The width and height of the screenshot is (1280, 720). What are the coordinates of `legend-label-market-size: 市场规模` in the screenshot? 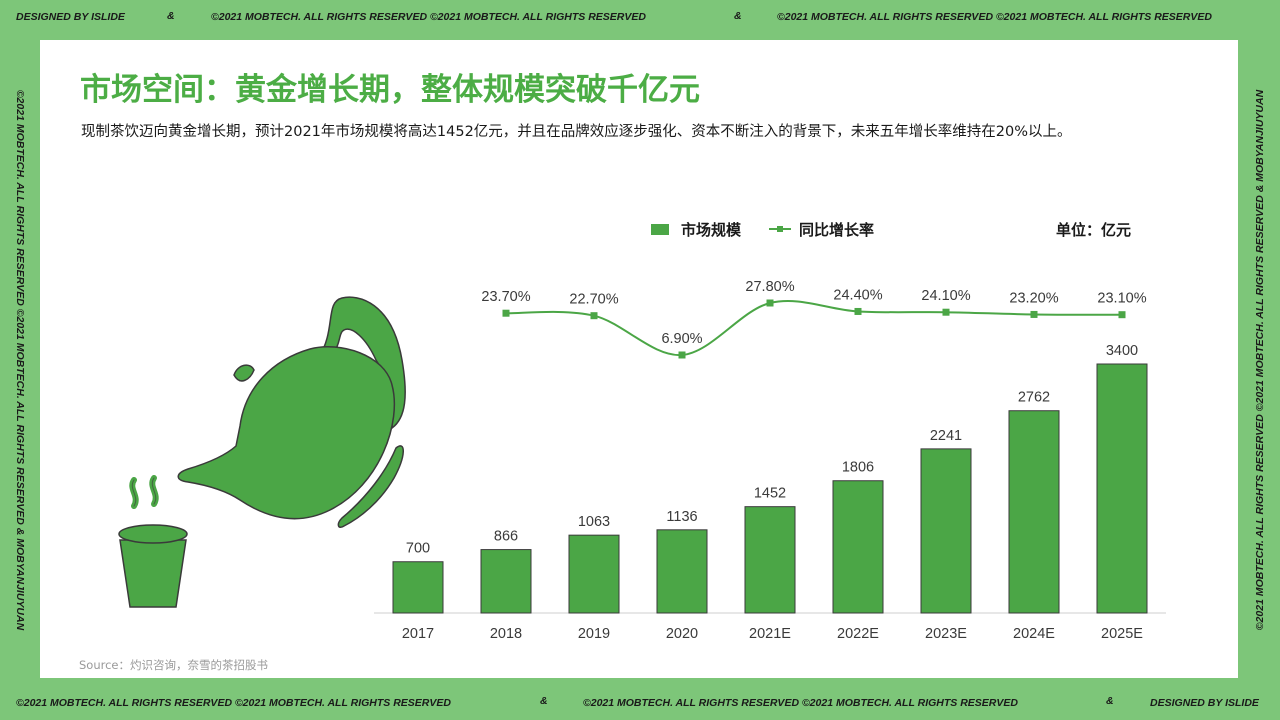 It's located at (711, 230).